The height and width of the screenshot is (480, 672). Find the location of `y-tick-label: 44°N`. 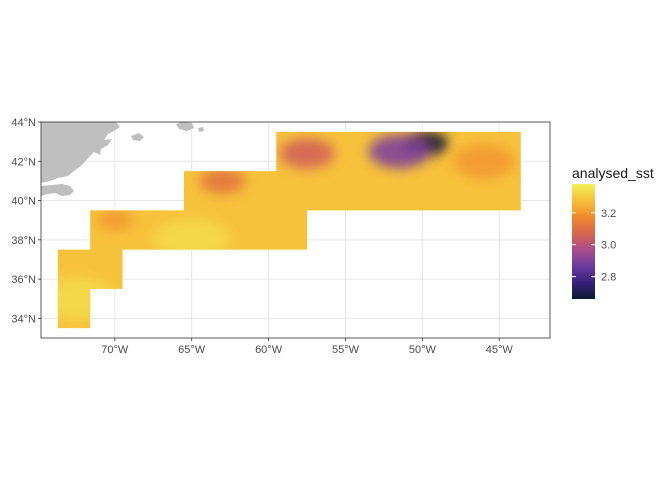

y-tick-label: 44°N is located at coordinates (23, 123).